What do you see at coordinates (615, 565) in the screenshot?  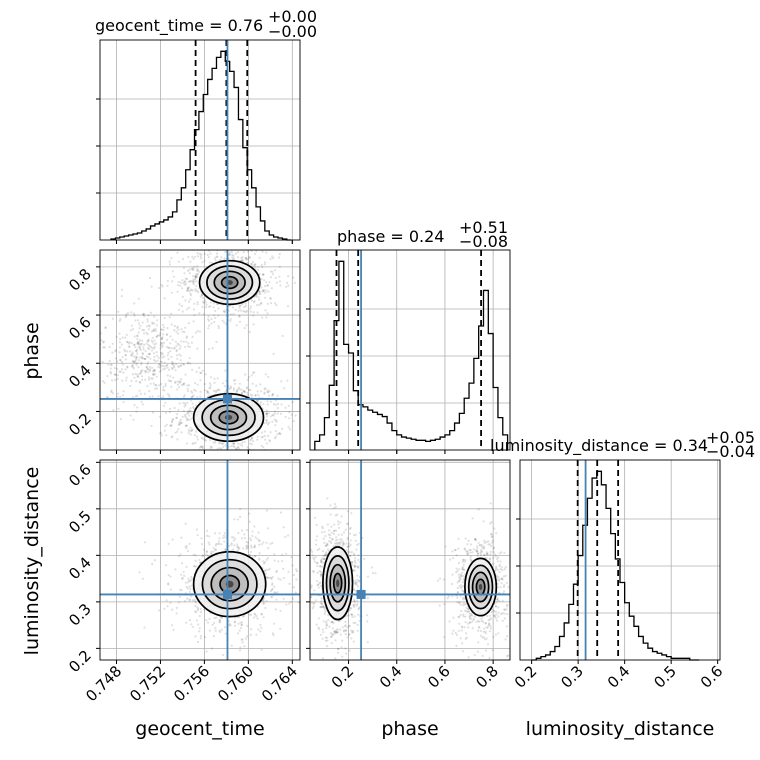 I see `histogram-luminosity-distance` at bounding box center [615, 565].